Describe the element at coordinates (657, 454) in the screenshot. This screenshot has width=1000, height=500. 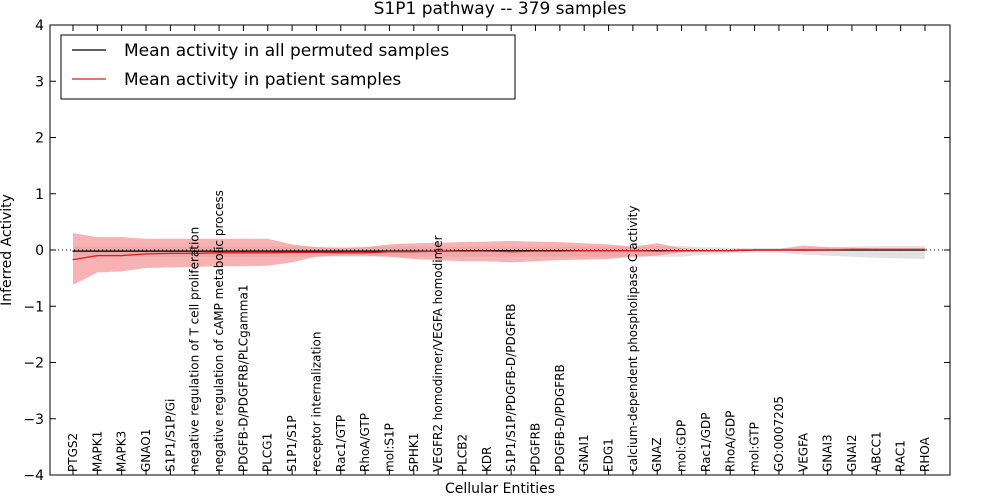
I see `x-tick-label: GNAZ` at that location.